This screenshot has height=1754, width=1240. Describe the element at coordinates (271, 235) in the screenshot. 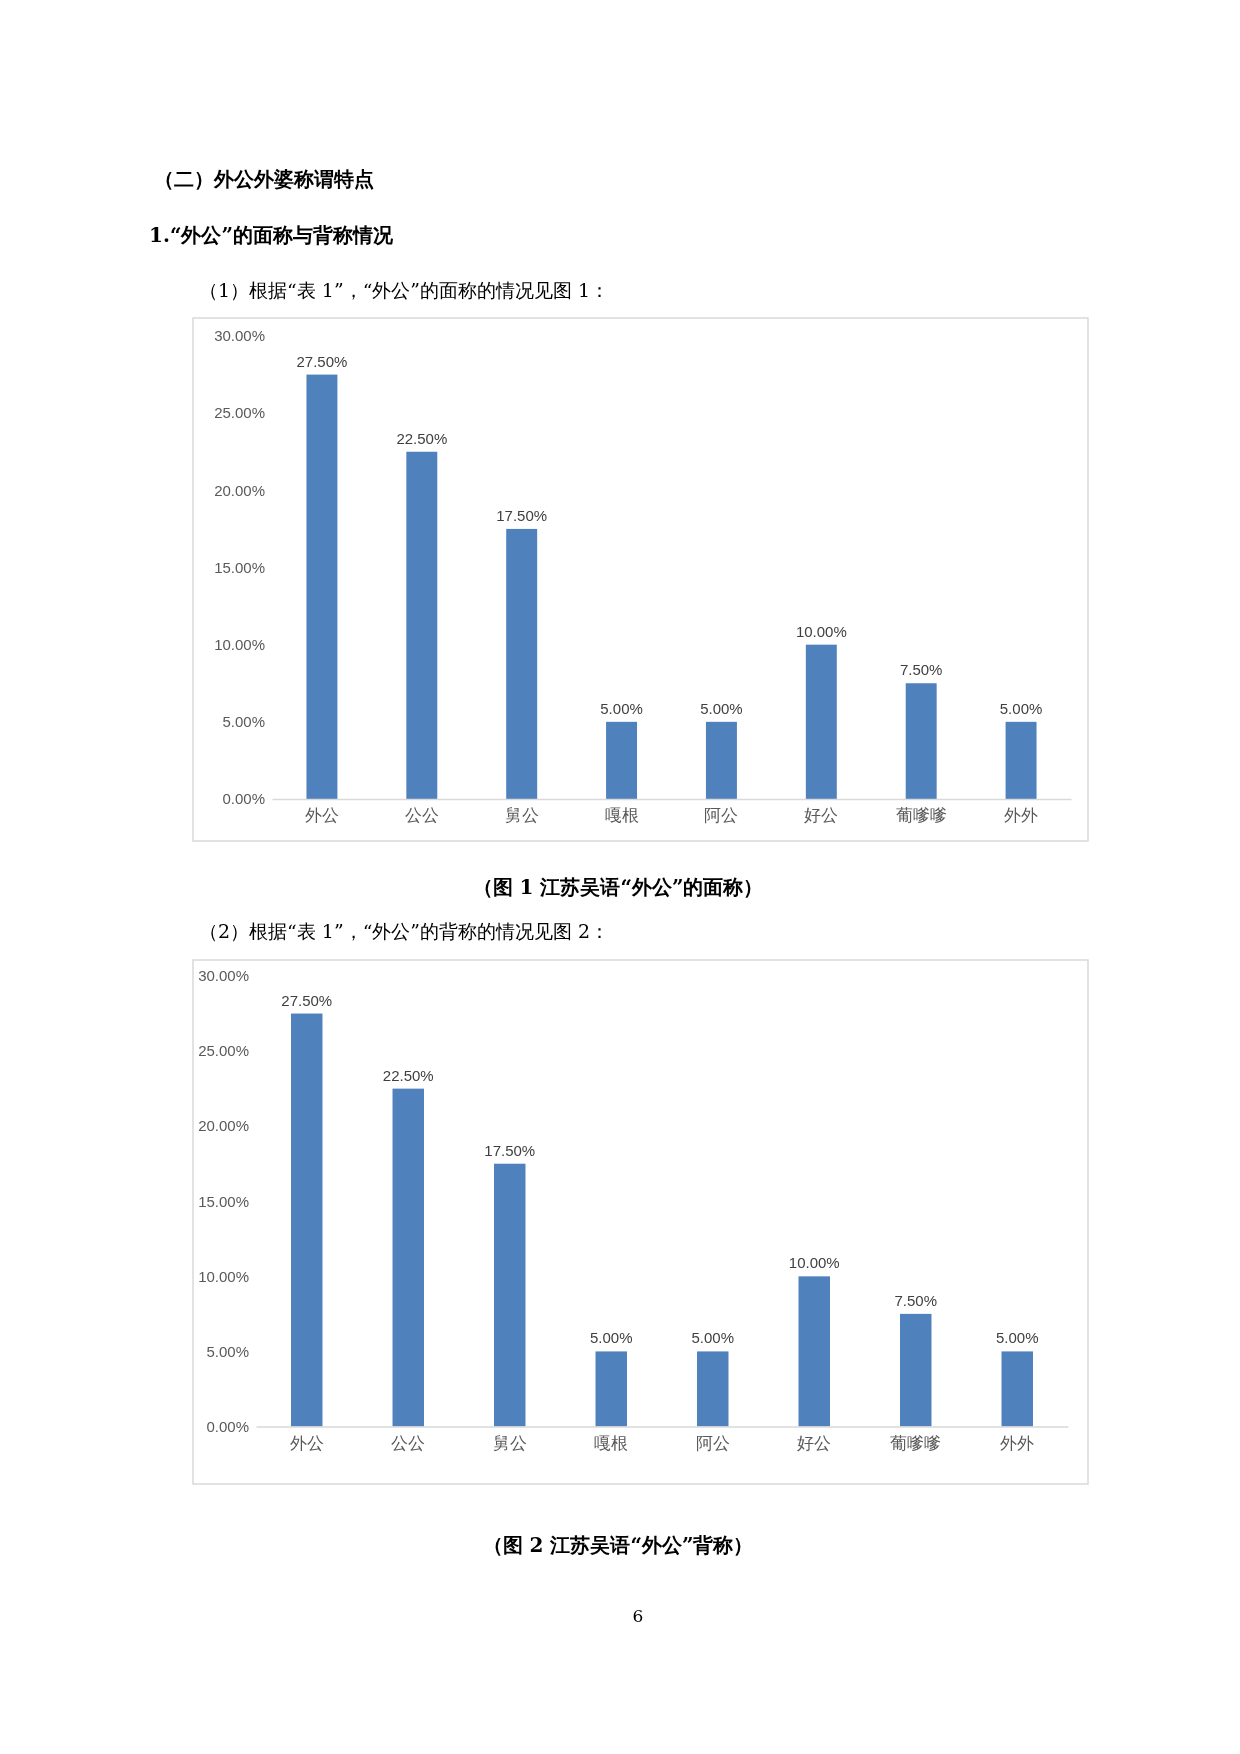

I see `text: 1.“外公”的面称与背称情况` at that location.